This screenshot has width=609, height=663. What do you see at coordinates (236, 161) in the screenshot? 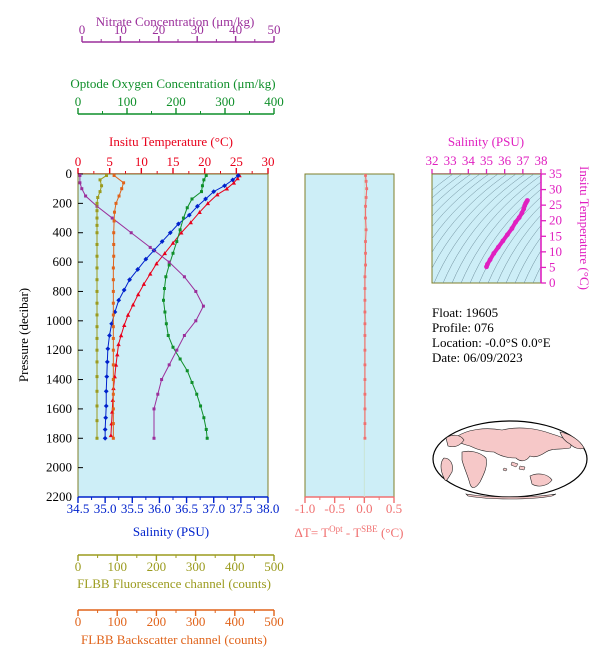
I see `temperature-axis-tick-label: 25` at bounding box center [236, 161].